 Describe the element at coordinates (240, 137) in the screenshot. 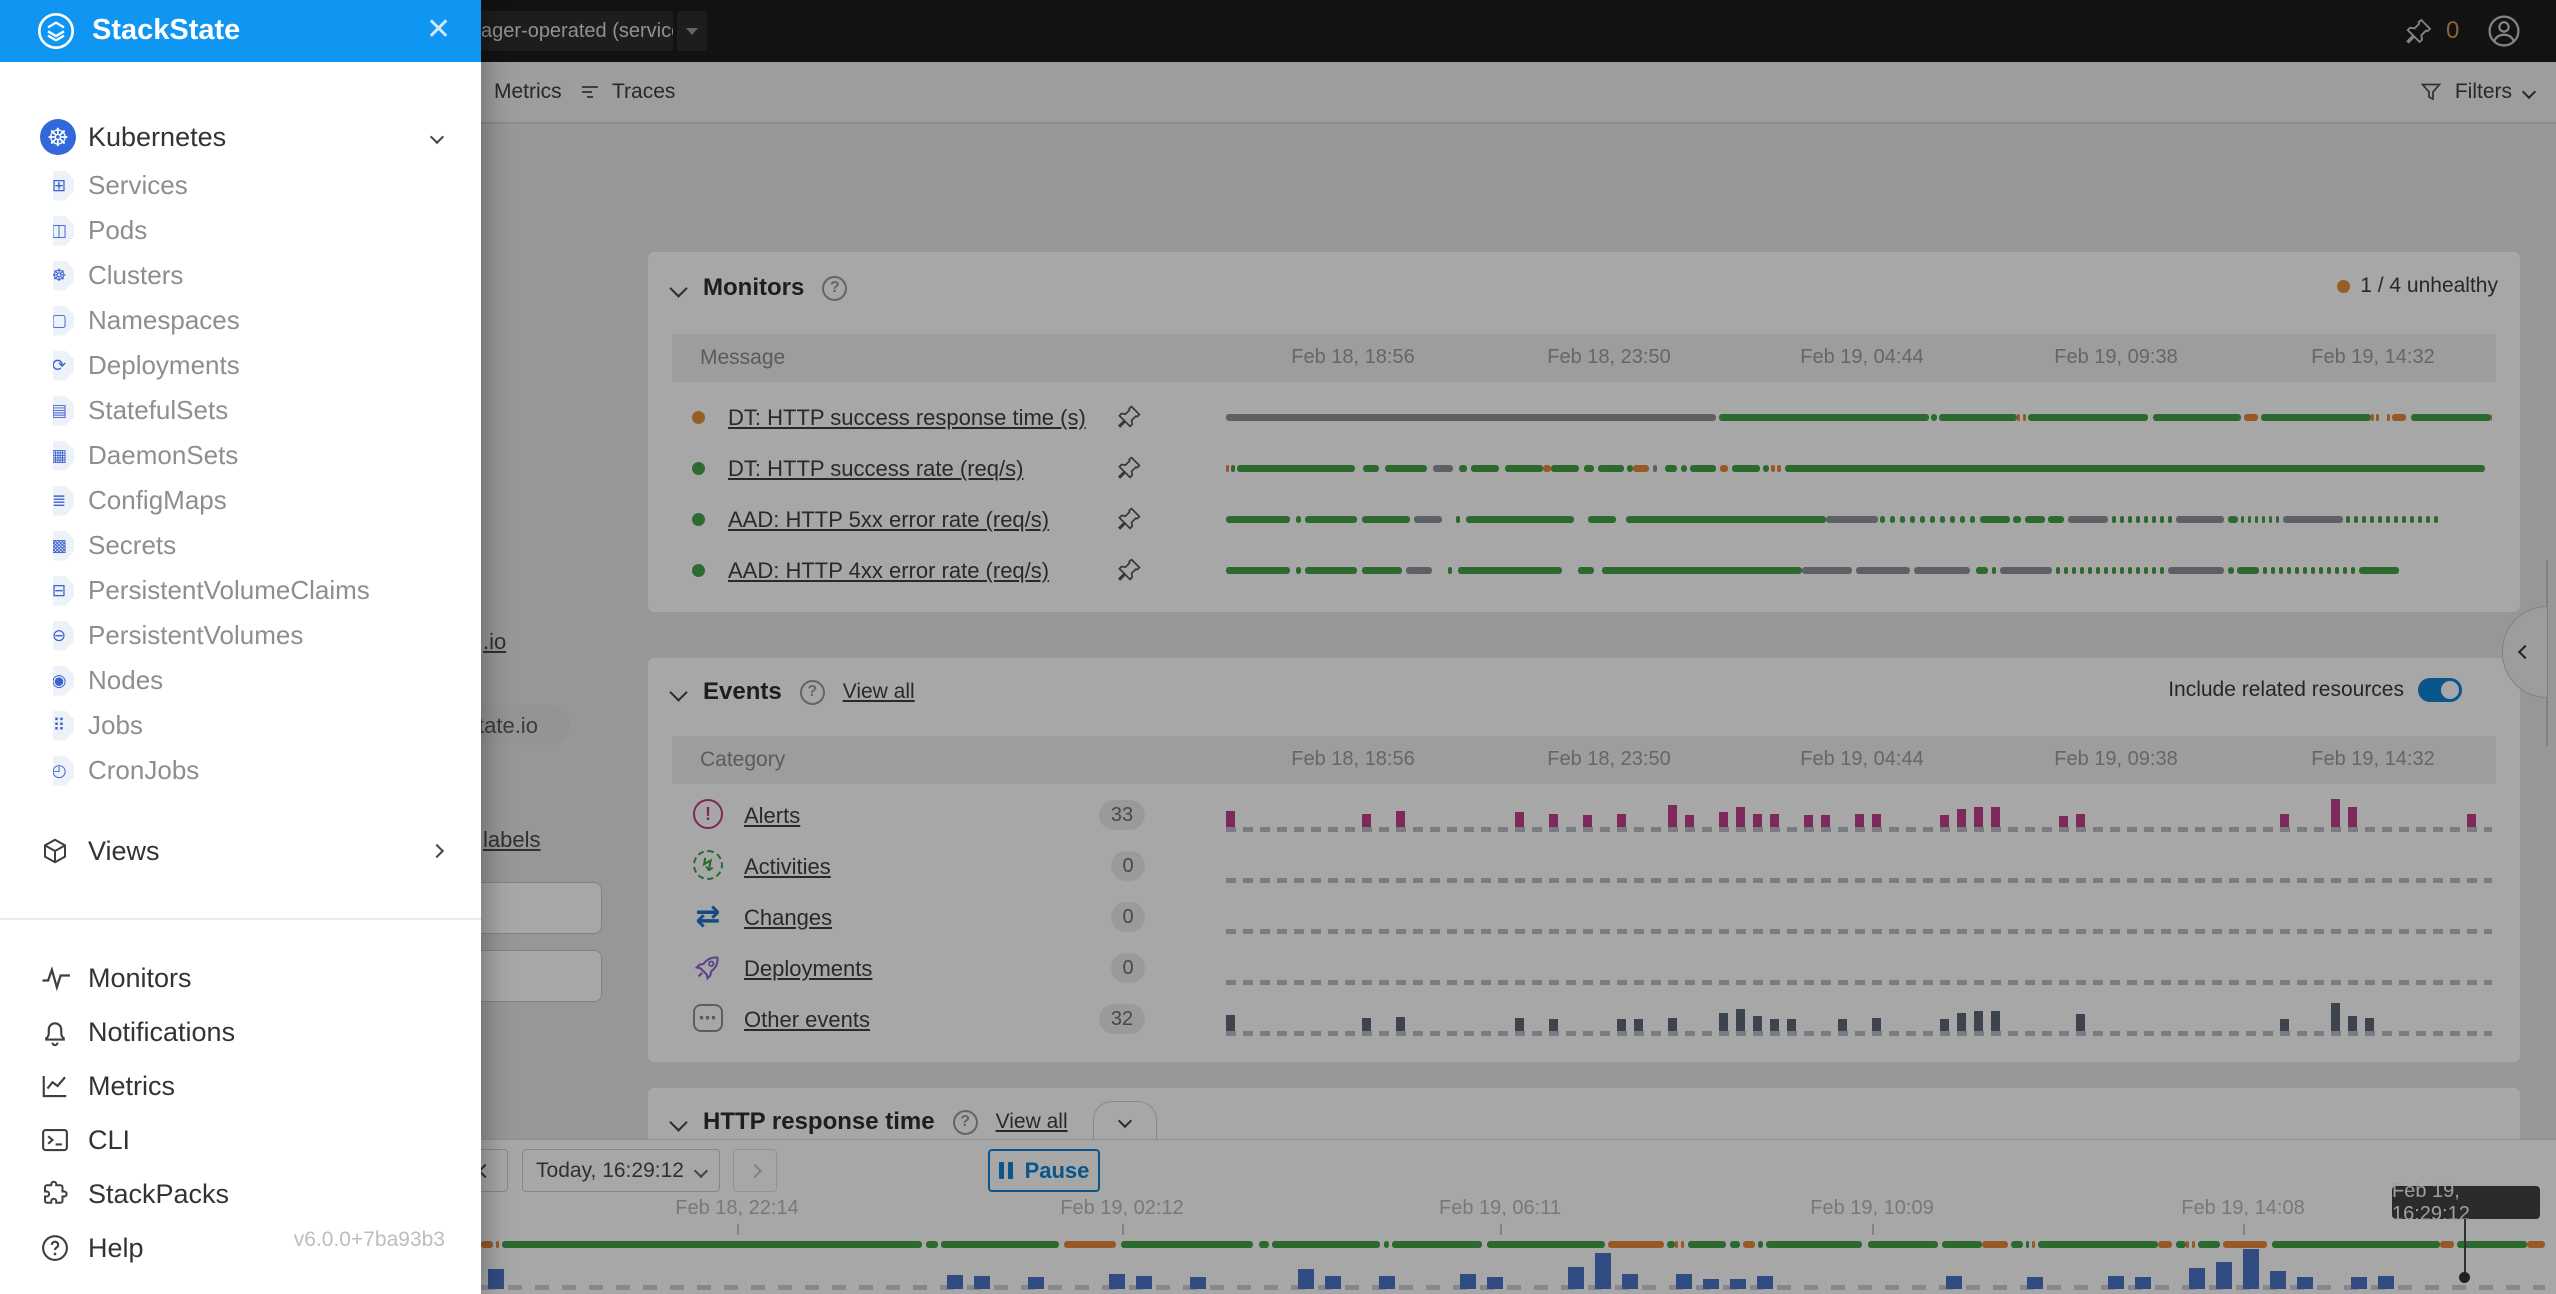

I see `sidebar-section-kubernetes: ☸ Kubernetes` at that location.